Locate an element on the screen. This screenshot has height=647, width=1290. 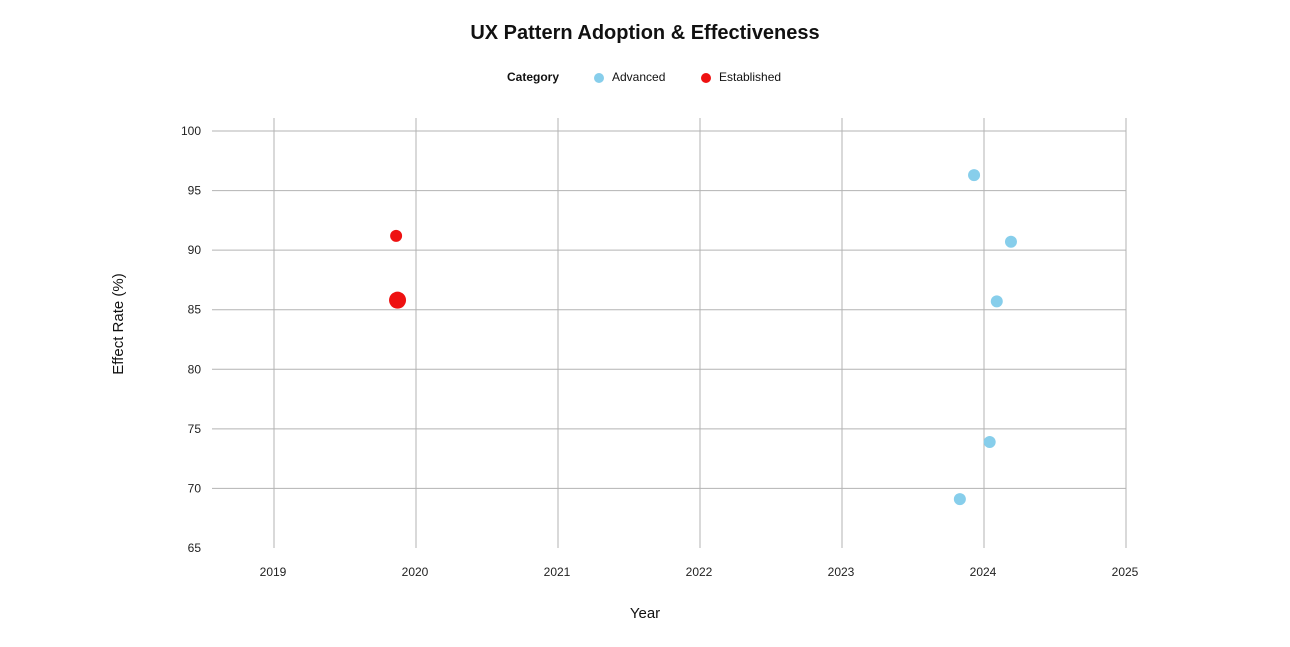
y-axis-title: Effect Rate (%) is located at coordinates (118, 323).